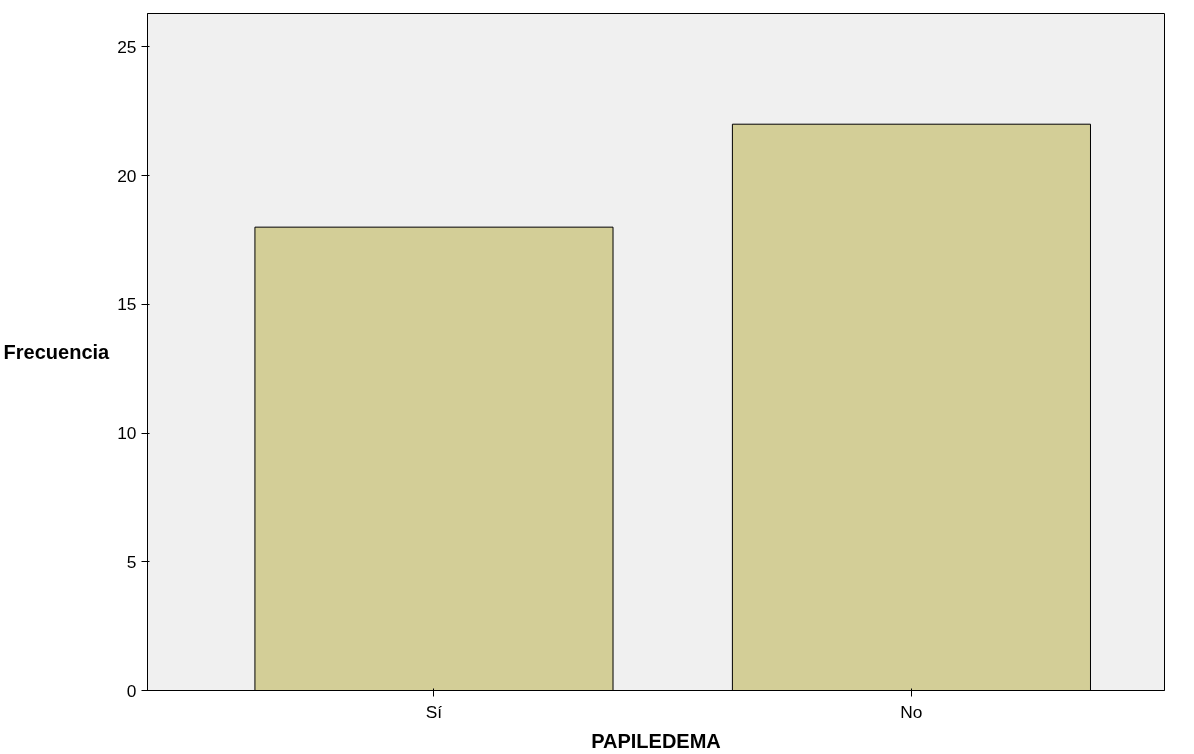 This screenshot has width=1194, height=754. What do you see at coordinates (656, 740) in the screenshot?
I see `x-axis-title: PAPILEDEMA` at bounding box center [656, 740].